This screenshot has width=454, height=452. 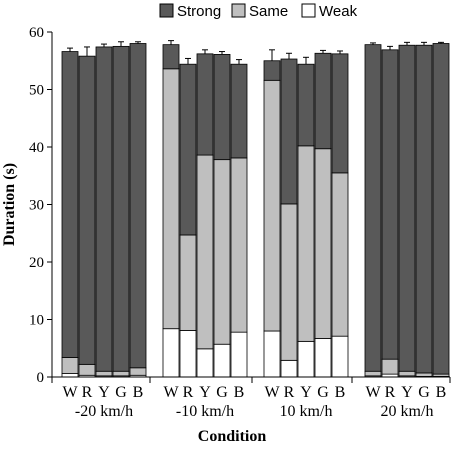 What do you see at coordinates (373, 208) in the screenshot?
I see `bar-g4-w-strong-segment` at bounding box center [373, 208].